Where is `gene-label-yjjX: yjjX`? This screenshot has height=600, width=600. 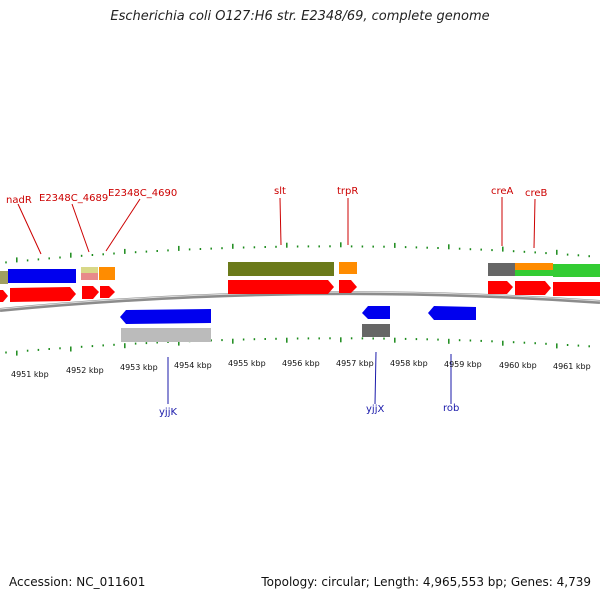
gene-label-yjjX: yjjX is located at coordinates (375, 409).